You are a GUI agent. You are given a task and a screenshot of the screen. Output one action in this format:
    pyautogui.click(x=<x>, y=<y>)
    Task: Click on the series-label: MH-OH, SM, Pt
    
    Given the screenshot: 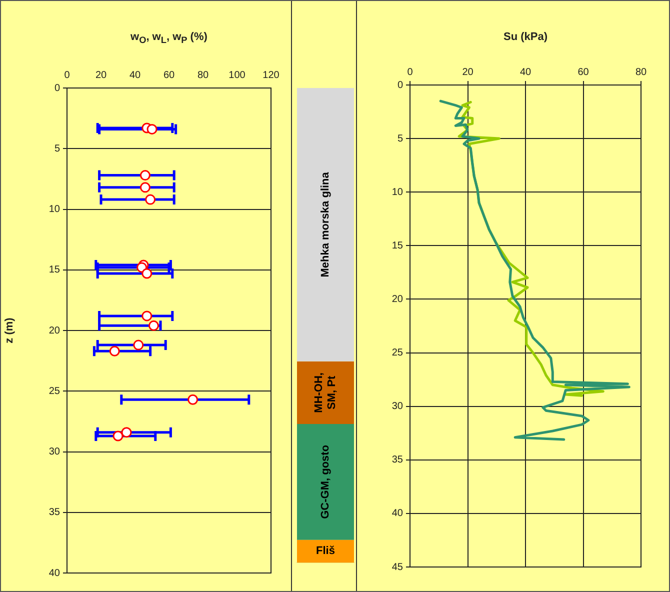 What is the action you would take?
    pyautogui.click(x=325, y=392)
    